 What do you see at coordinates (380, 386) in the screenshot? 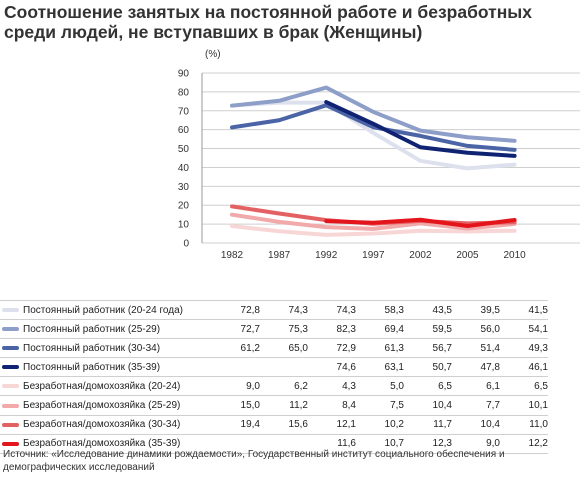
I see `table-cell-value: 5,0` at bounding box center [380, 386].